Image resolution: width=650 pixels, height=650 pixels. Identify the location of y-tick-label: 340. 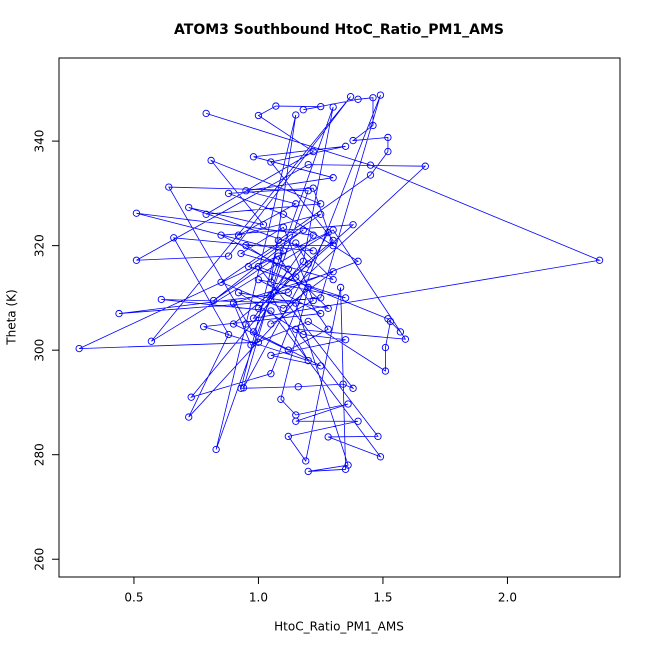
(40, 141).